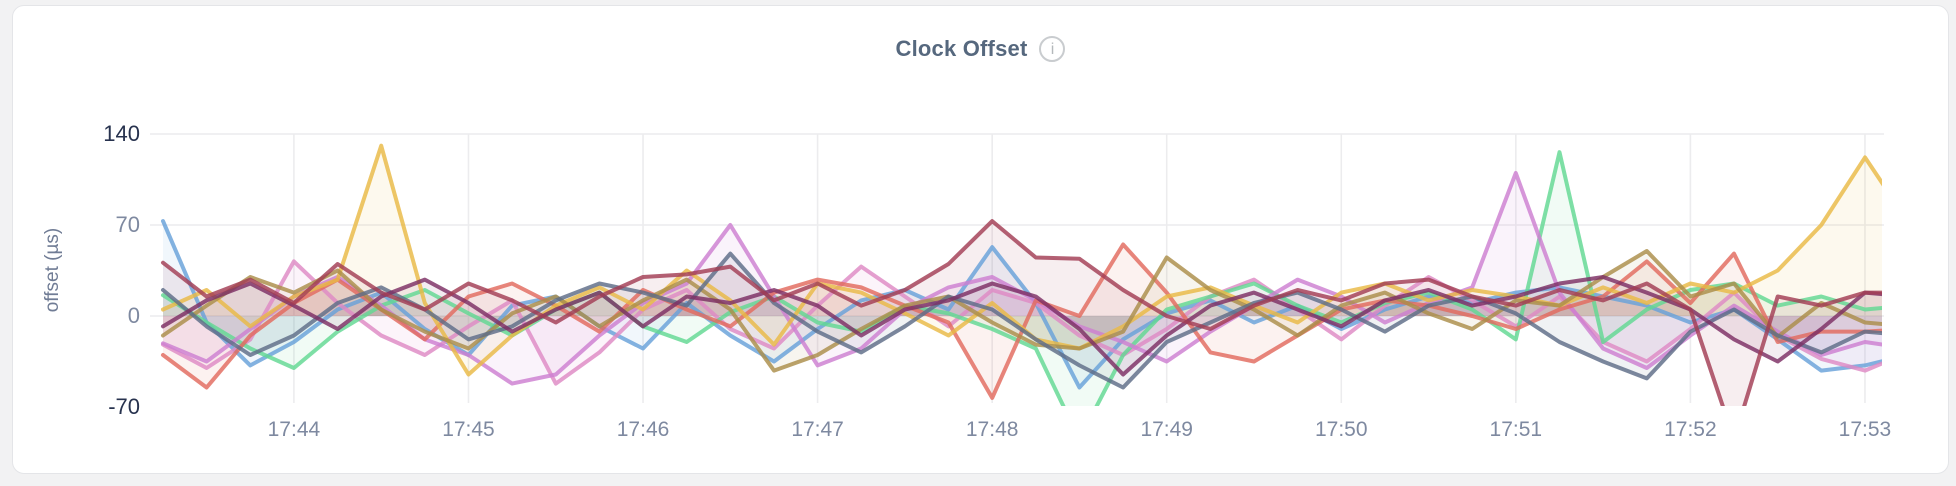  I want to click on chart-title: Clock Offset, so click(961, 48).